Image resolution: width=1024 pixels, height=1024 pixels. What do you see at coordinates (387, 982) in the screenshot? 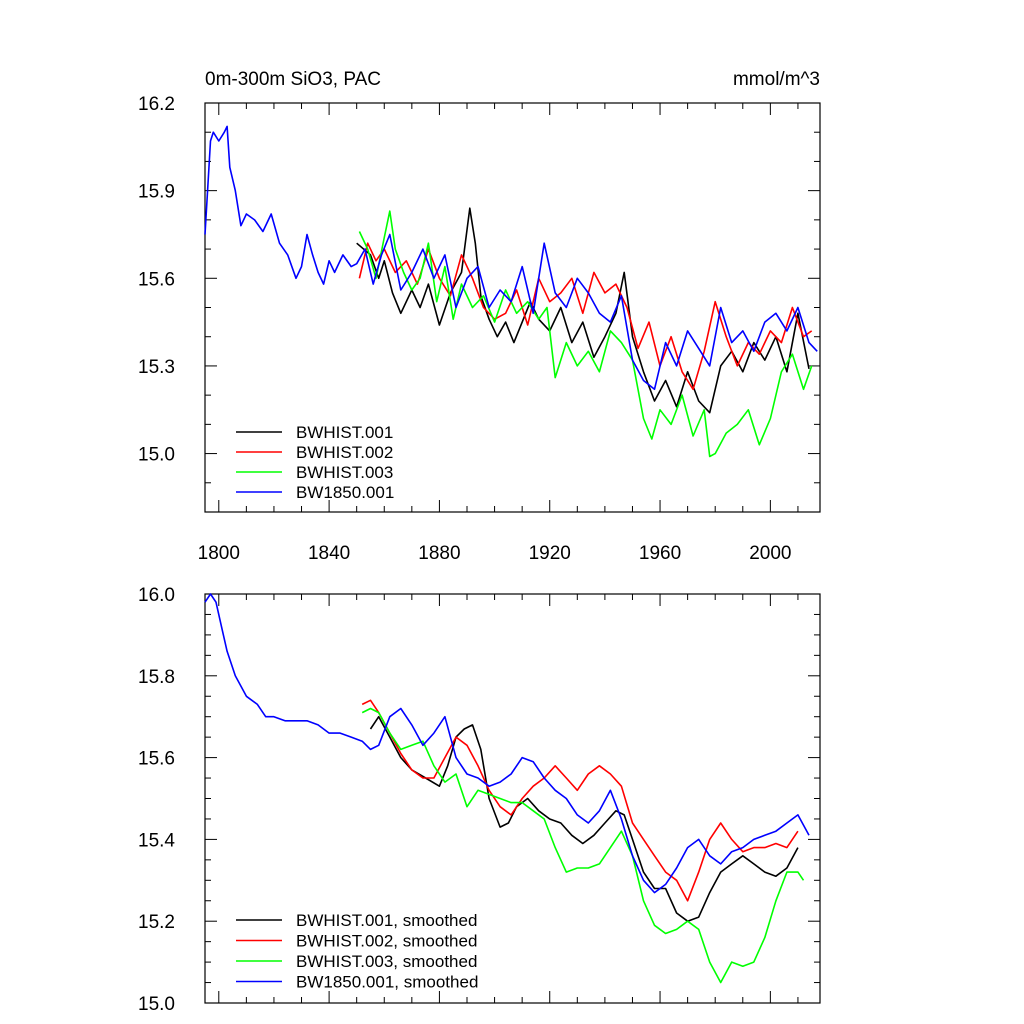
I see `legend-label: BW1850.001, smoothed` at bounding box center [387, 982].